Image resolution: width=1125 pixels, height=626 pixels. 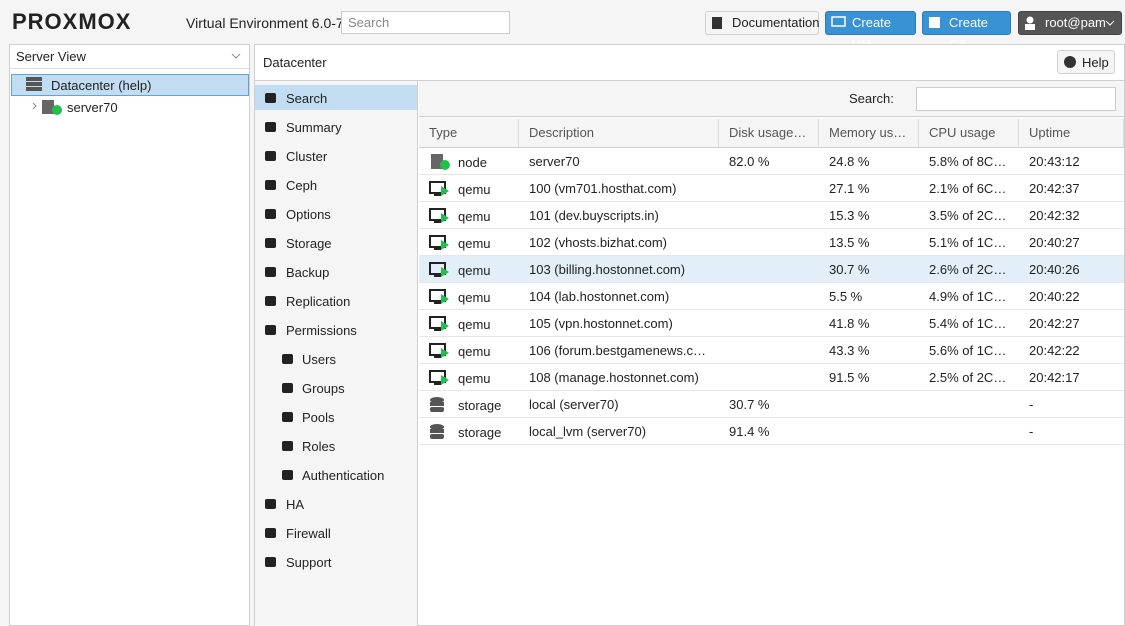 I want to click on table-cell: 5.5 %, so click(x=846, y=296).